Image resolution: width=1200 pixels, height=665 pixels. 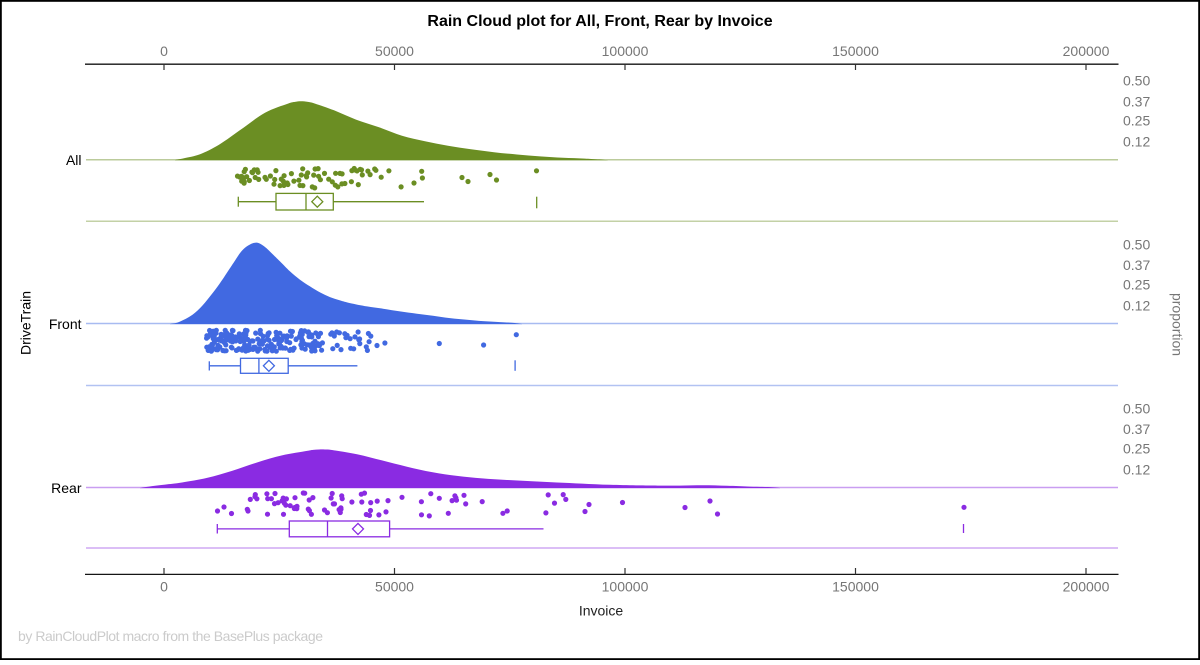 What do you see at coordinates (66, 488) in the screenshot?
I see `svg-text: Rear` at bounding box center [66, 488].